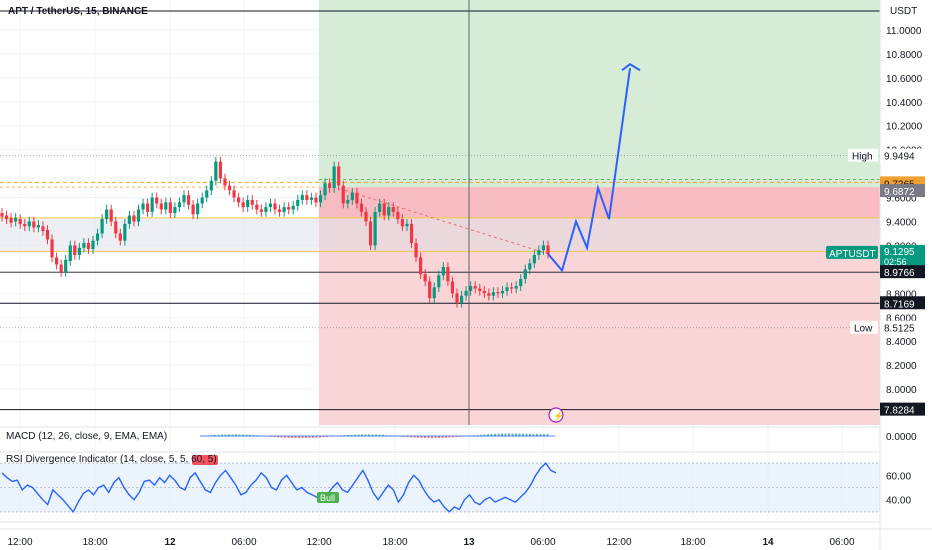  What do you see at coordinates (899, 157) in the screenshot?
I see `high-value: 9.9494` at bounding box center [899, 157].